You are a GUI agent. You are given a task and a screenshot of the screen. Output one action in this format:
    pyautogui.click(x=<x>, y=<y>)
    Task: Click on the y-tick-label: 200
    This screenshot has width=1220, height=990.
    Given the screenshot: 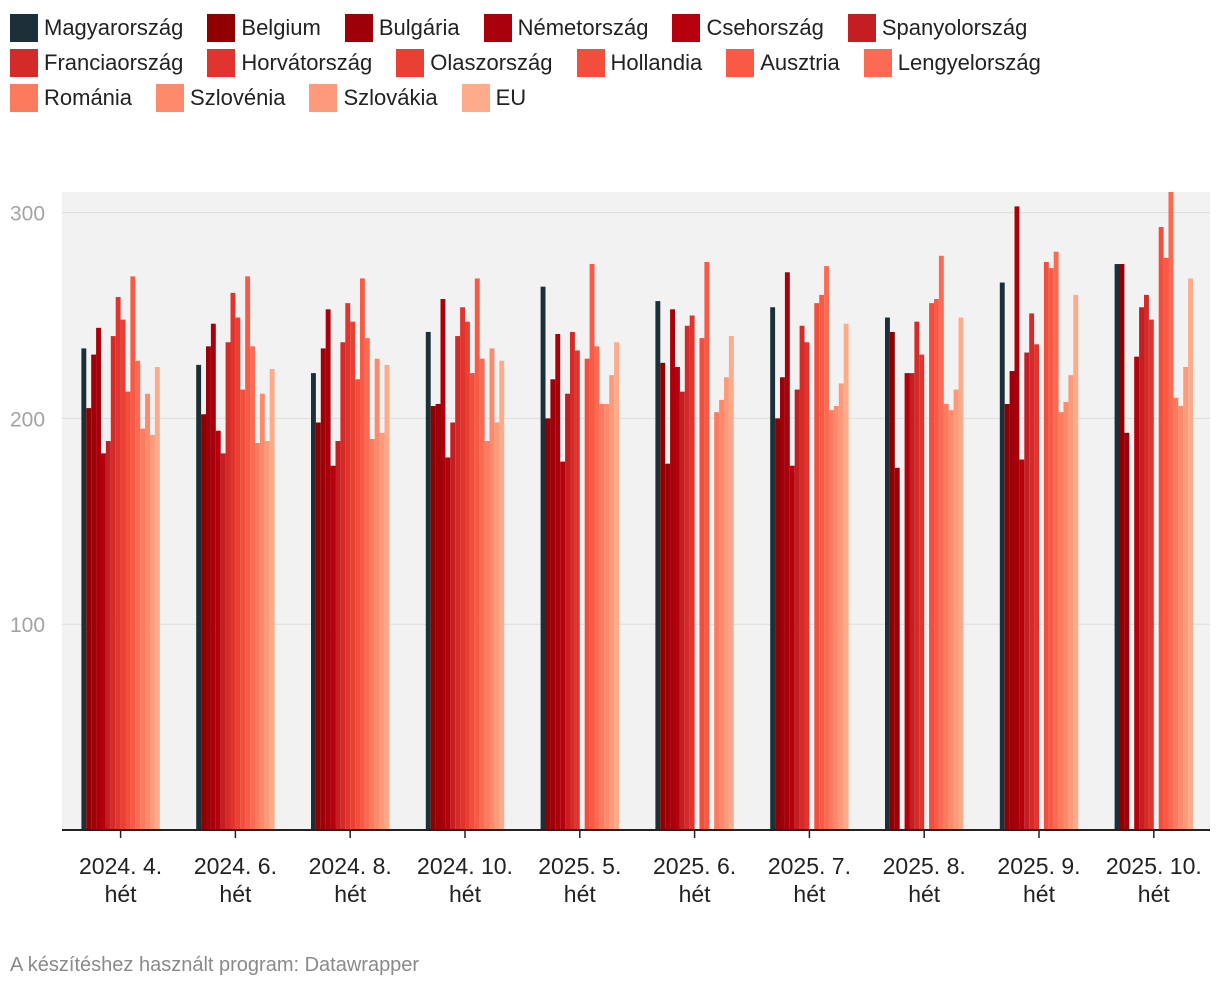 What is the action you would take?
    pyautogui.click(x=27, y=419)
    